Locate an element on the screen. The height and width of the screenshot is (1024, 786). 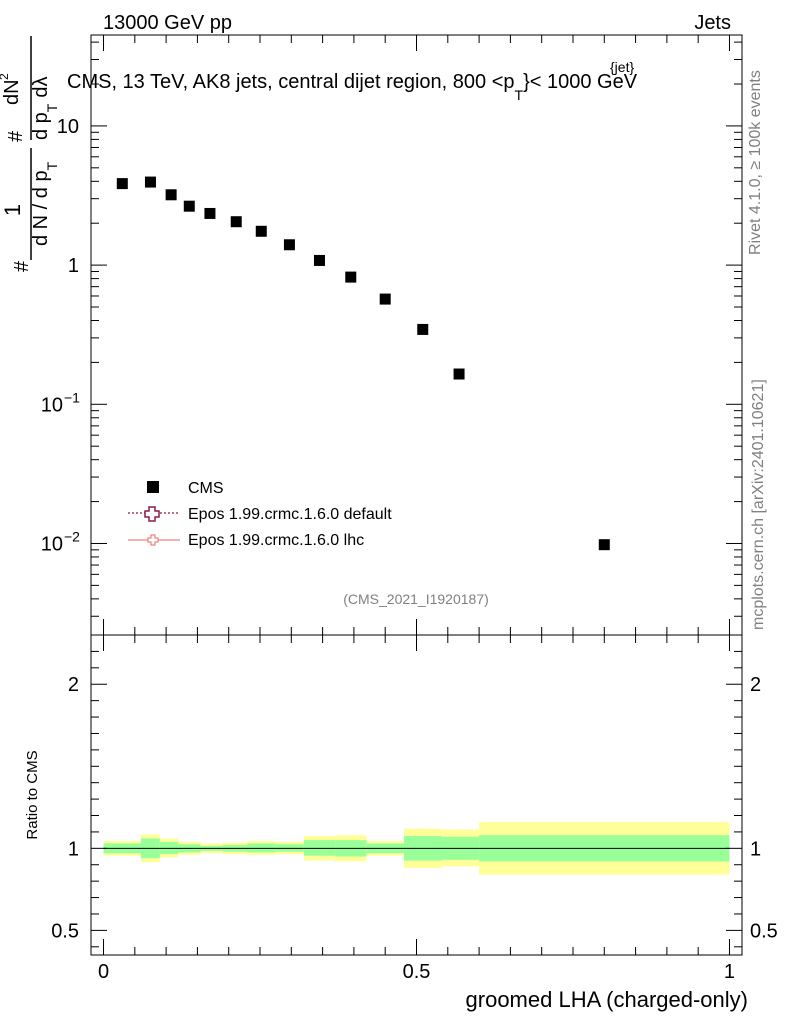
plot-title-sup: {jet} is located at coordinates (622, 67).